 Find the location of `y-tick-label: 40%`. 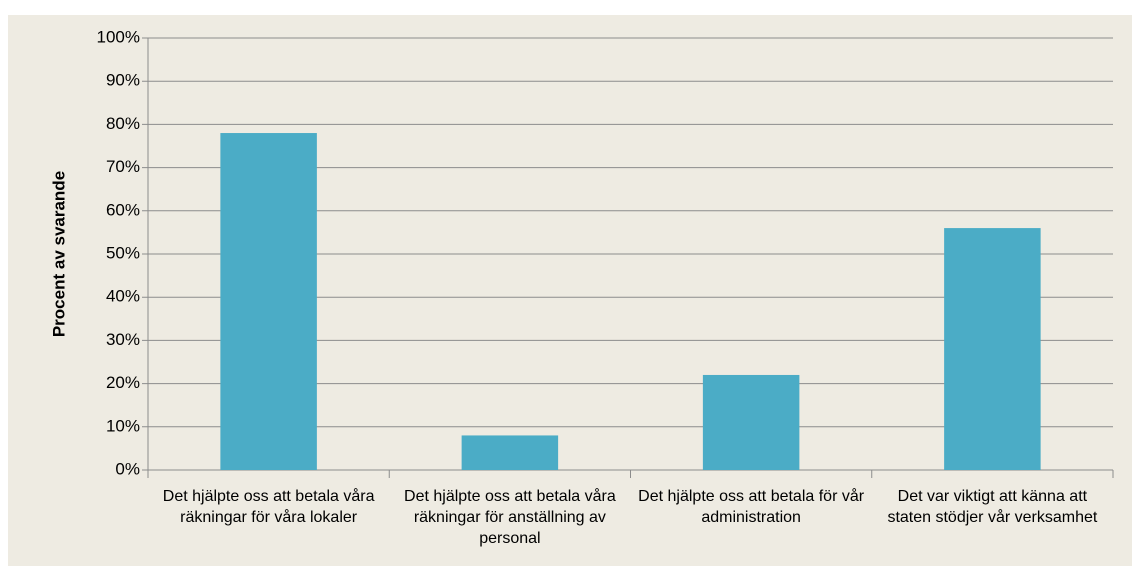

y-tick-label: 40% is located at coordinates (123, 296).